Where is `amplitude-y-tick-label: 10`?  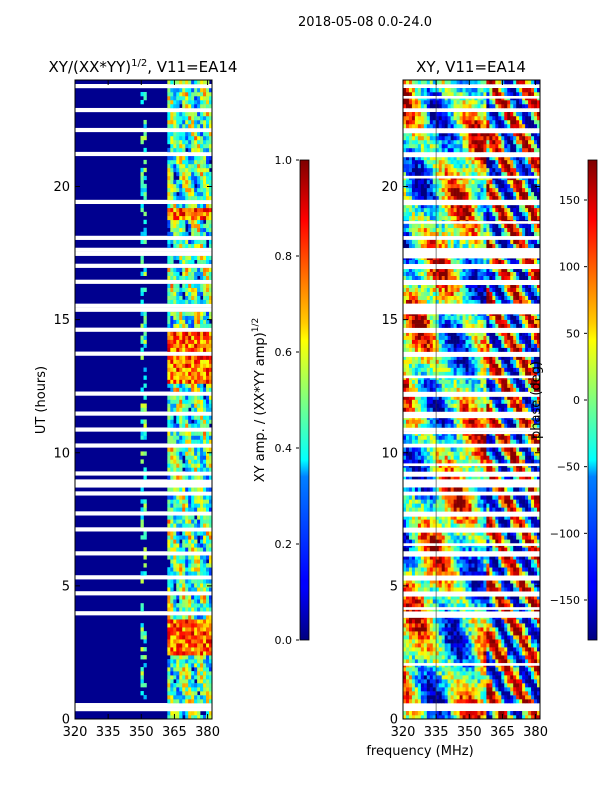 amplitude-y-tick-label: 10 is located at coordinates (61, 453).